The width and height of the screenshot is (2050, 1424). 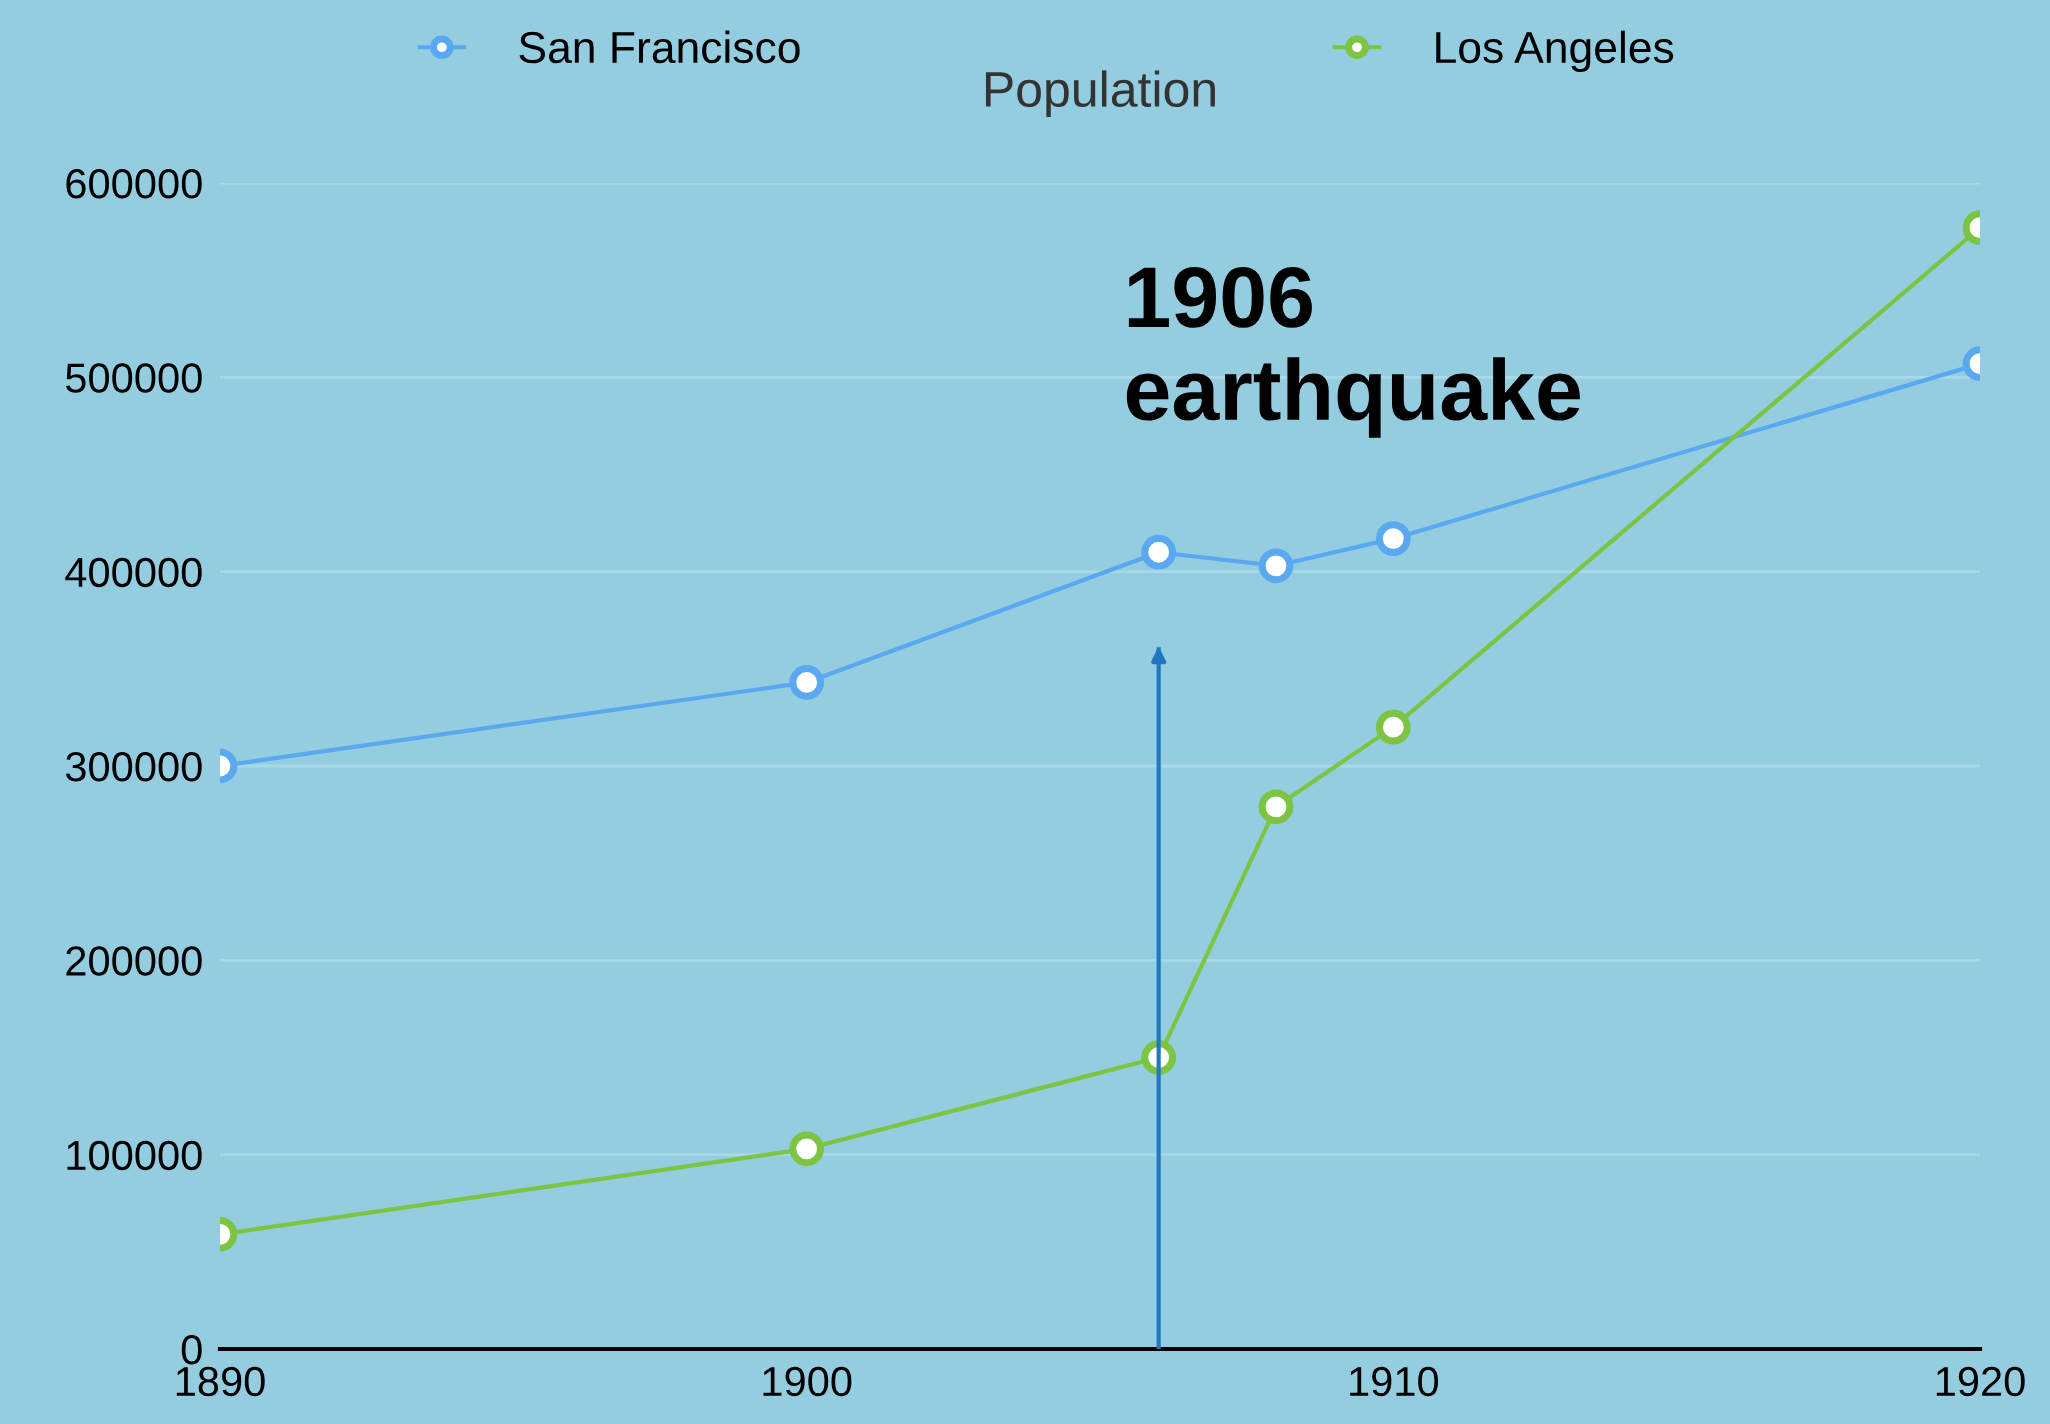 I want to click on legend-label: Los Angeles, so click(x=1555, y=51).